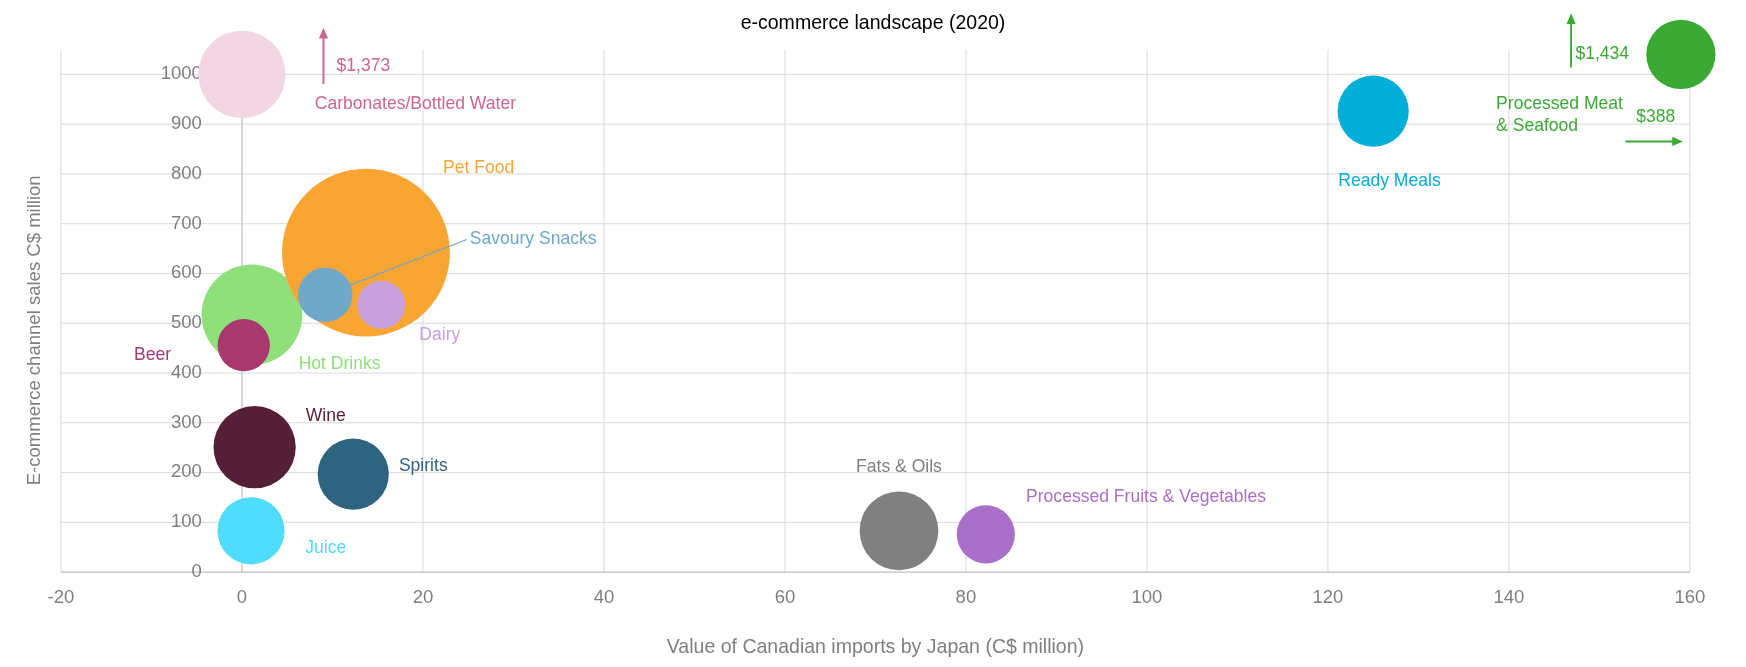  I want to click on series-label: Wine, so click(325, 414).